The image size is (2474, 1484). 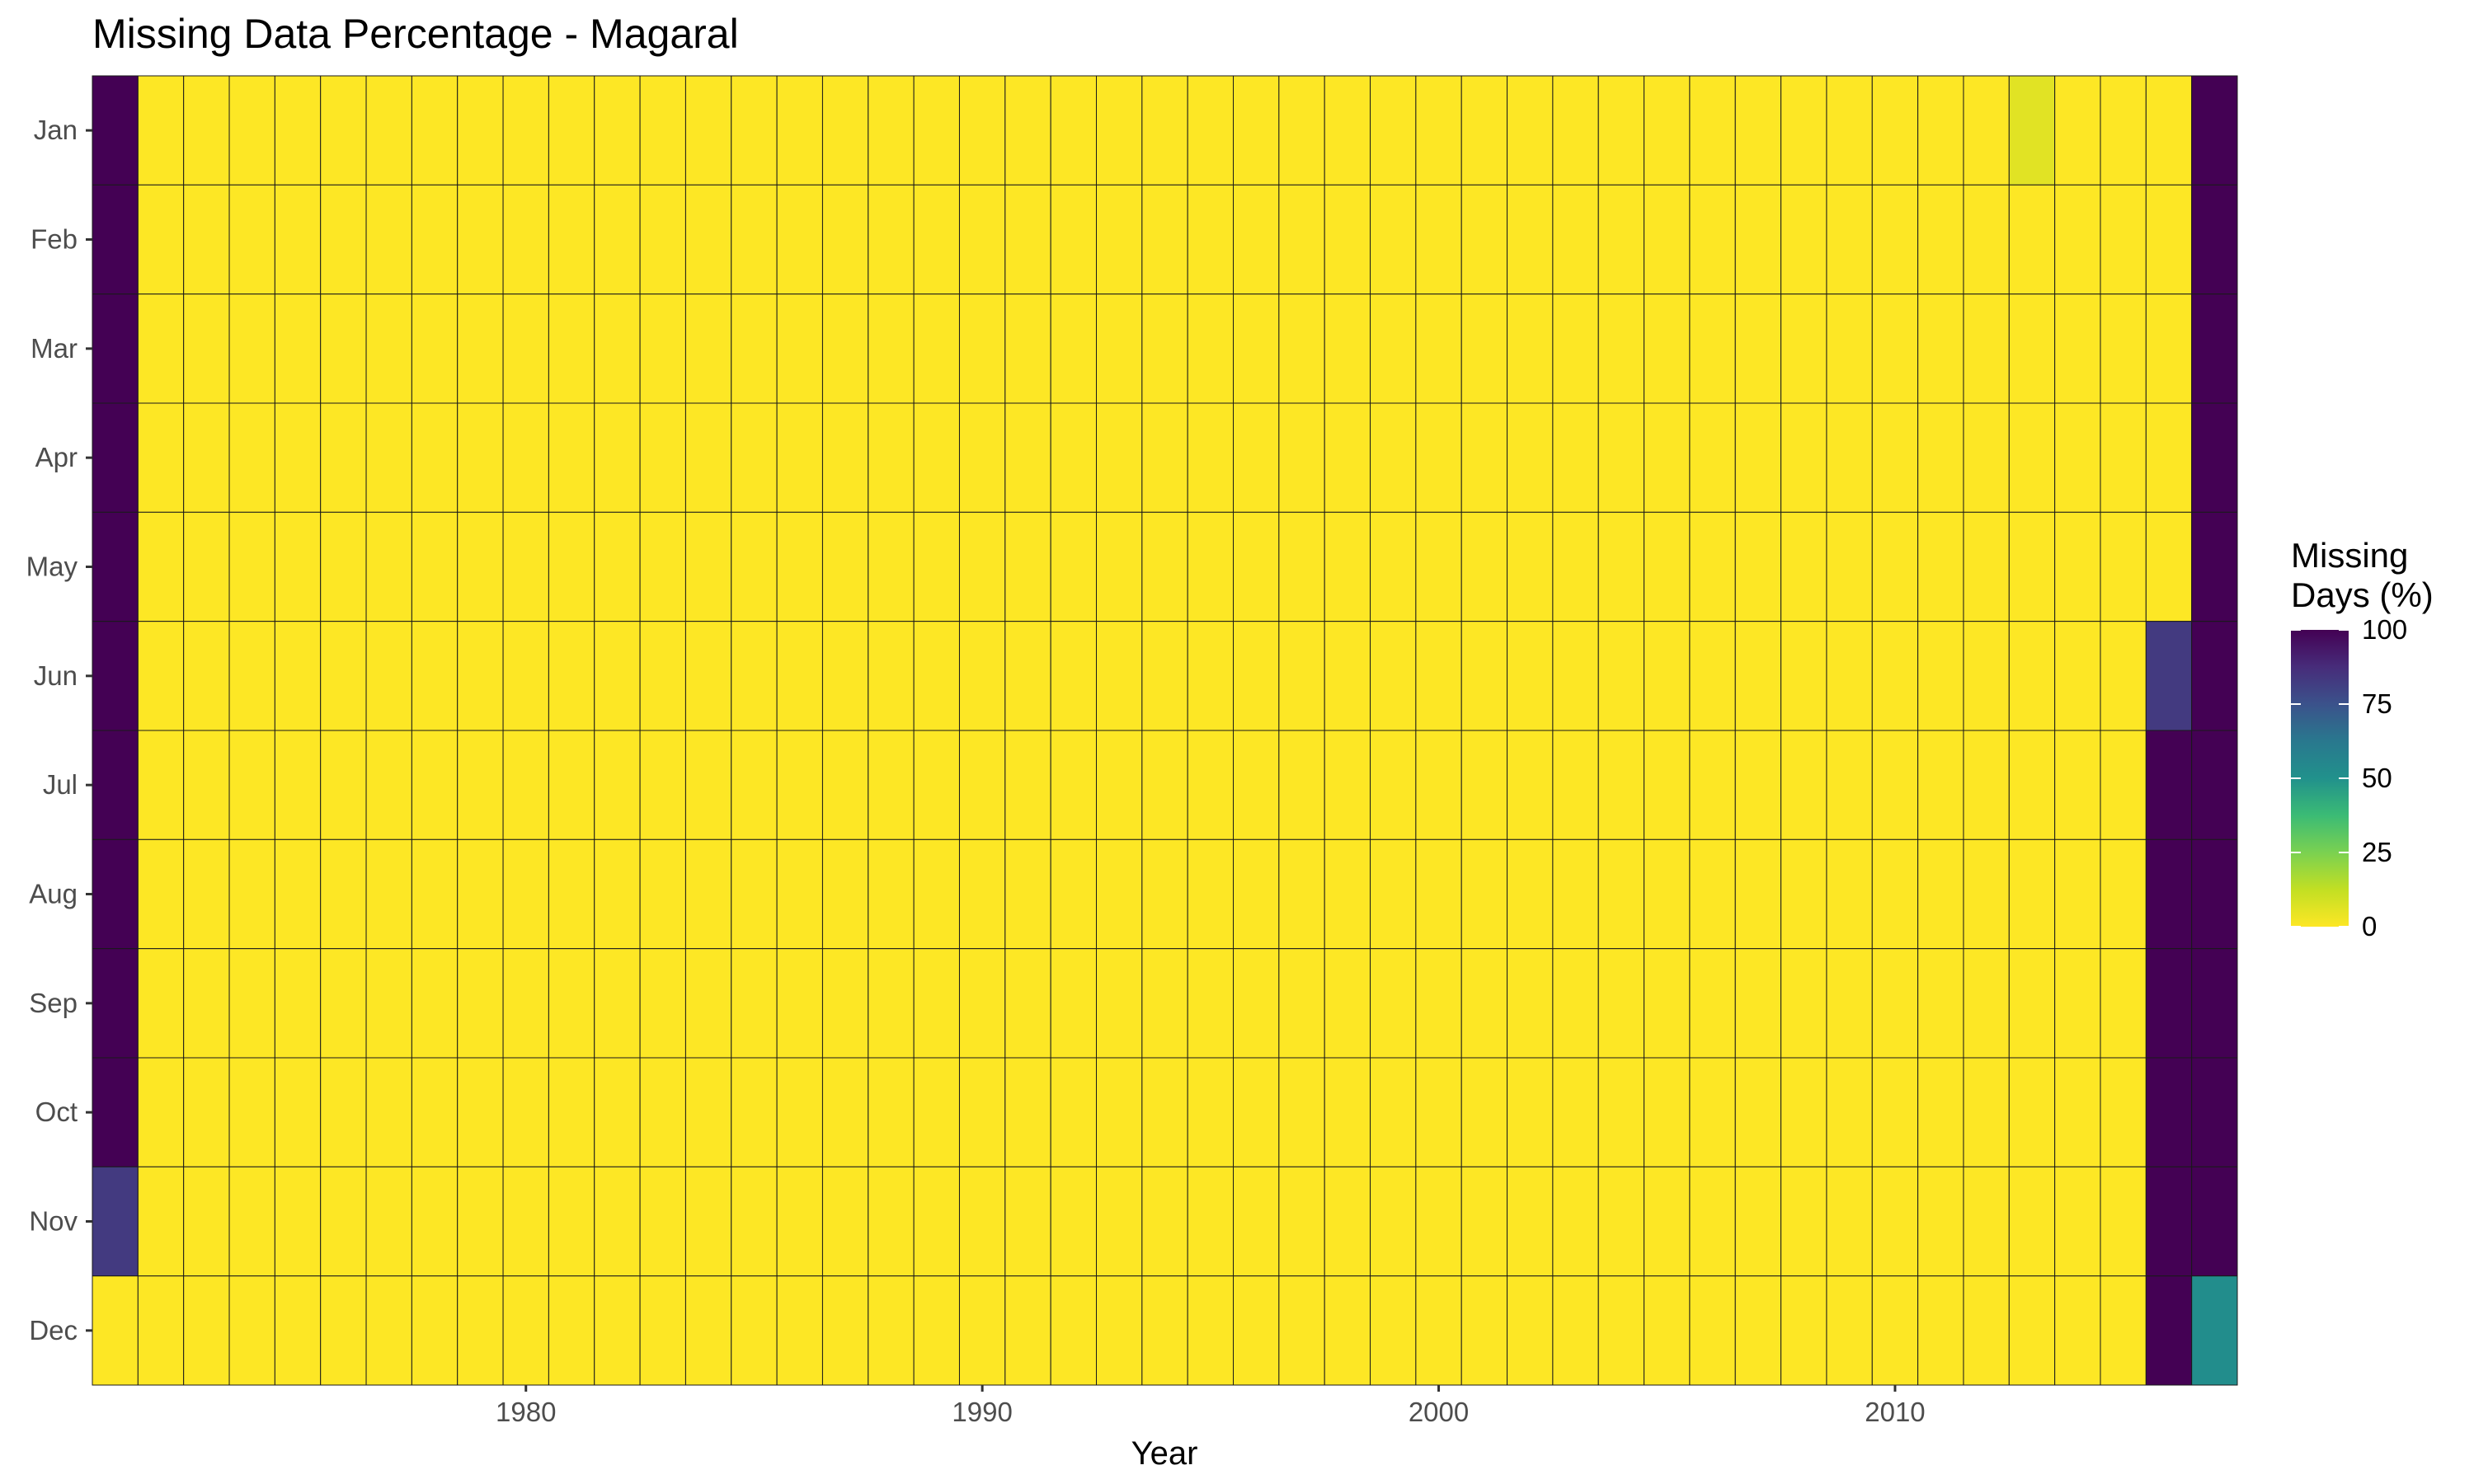 What do you see at coordinates (56, 1112) in the screenshot?
I see `y-tick-label: Oct` at bounding box center [56, 1112].